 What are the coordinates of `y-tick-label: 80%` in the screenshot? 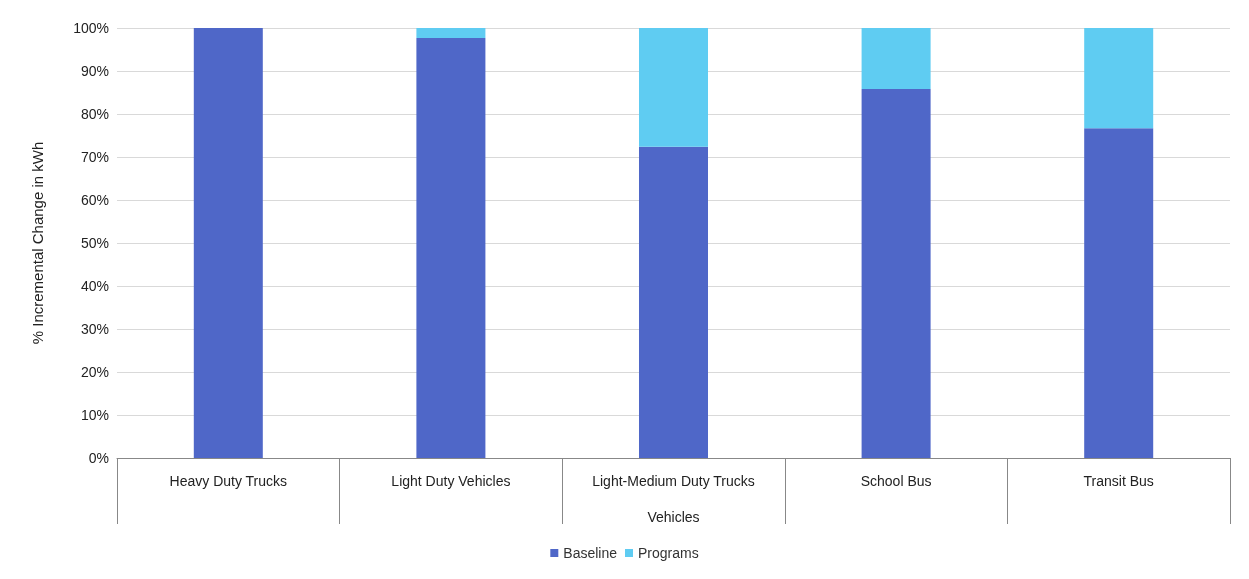 It's located at (94, 114).